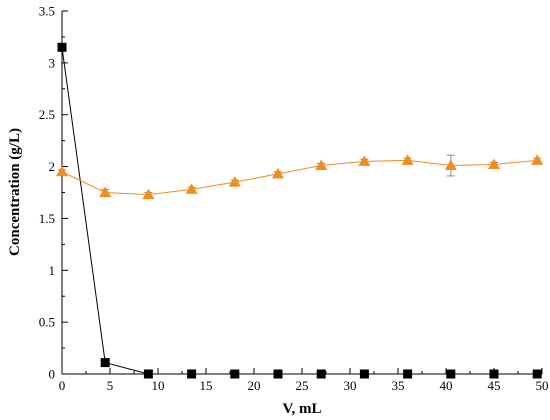 Image resolution: width=550 pixels, height=420 pixels. I want to click on y-tick-label: 1, so click(52, 270).